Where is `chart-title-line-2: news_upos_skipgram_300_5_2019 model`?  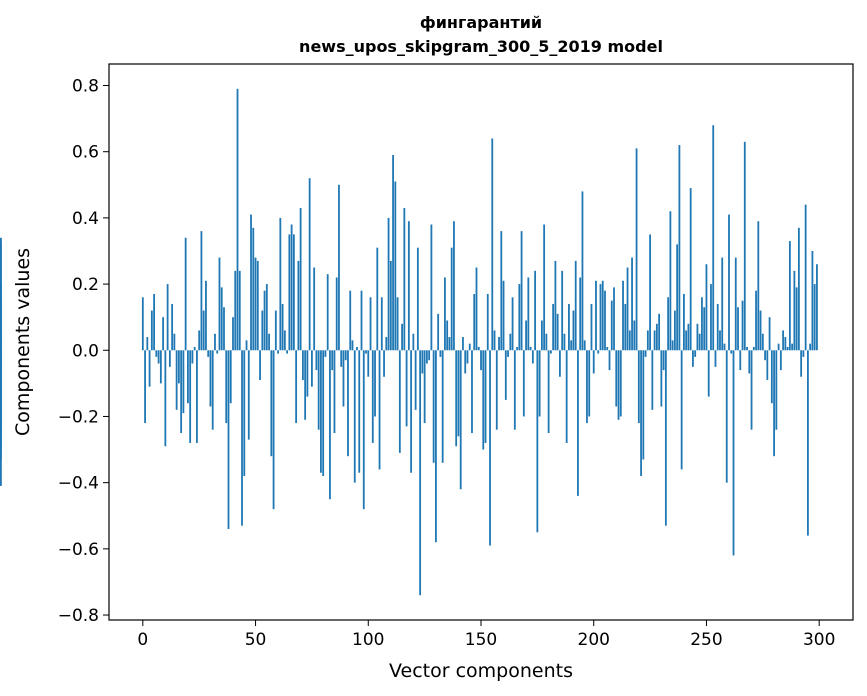 chart-title-line-2: news_upos_skipgram_300_5_2019 model is located at coordinates (481, 46).